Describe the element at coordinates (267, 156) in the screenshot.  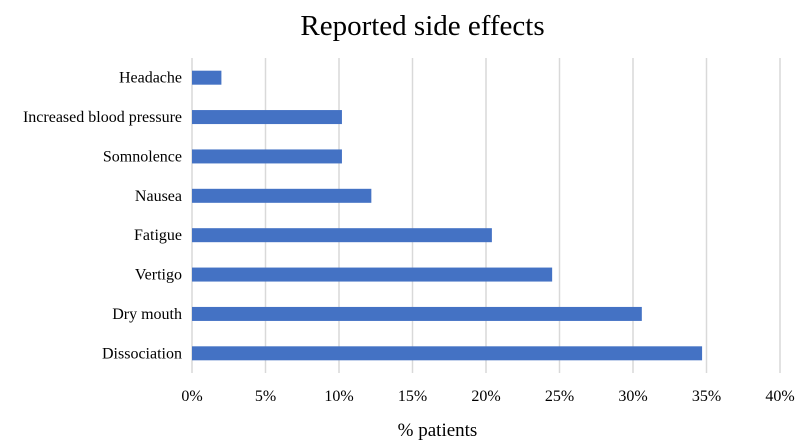
I see `bar-somnolence` at that location.